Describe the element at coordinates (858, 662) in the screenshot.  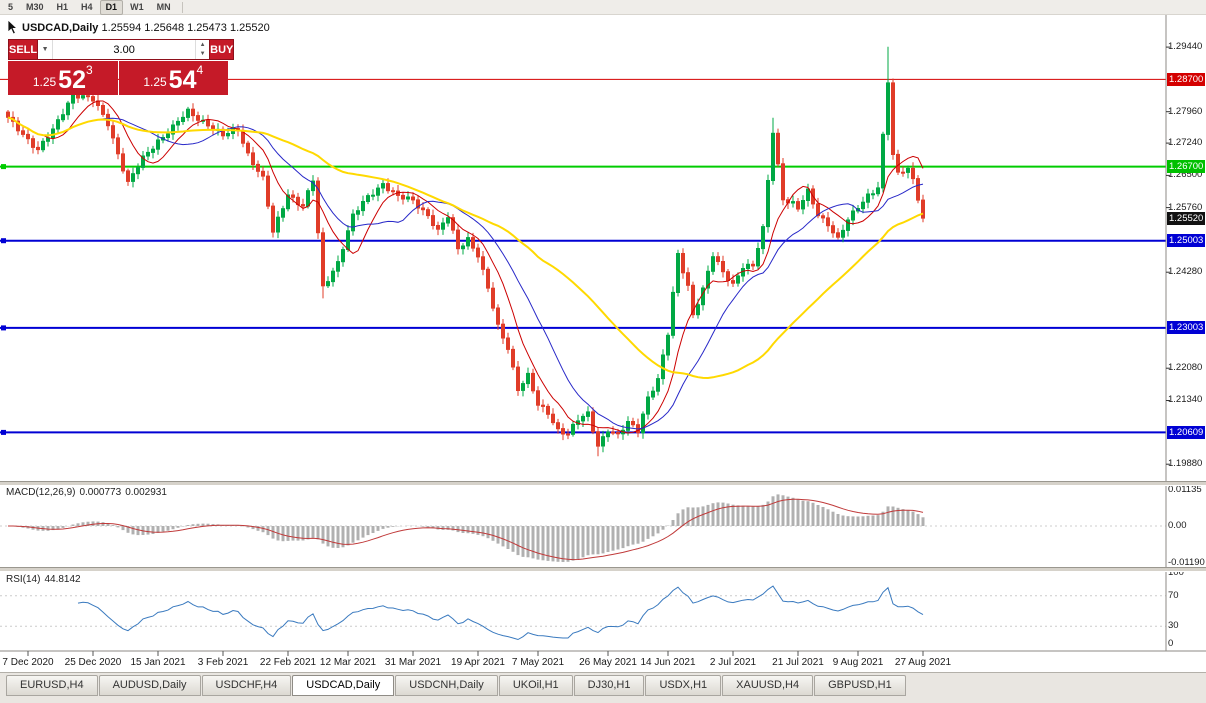
I see `date-label-9-Aug-2021: 9 Aug 2021` at that location.